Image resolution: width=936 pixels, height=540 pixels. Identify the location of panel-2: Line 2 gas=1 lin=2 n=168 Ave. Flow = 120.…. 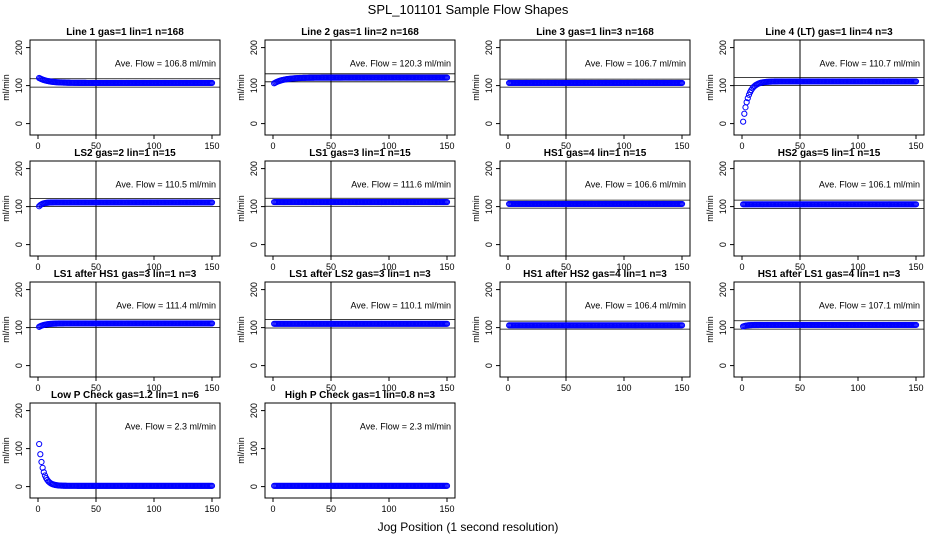
(346, 89).